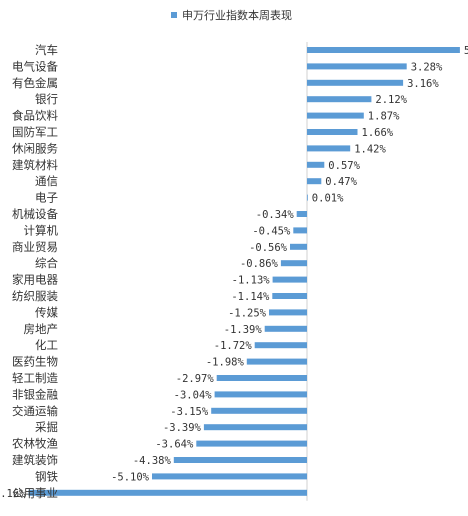 The image size is (468, 516). What do you see at coordinates (193, 395) in the screenshot?
I see `value-label: -3.04%` at bounding box center [193, 395].